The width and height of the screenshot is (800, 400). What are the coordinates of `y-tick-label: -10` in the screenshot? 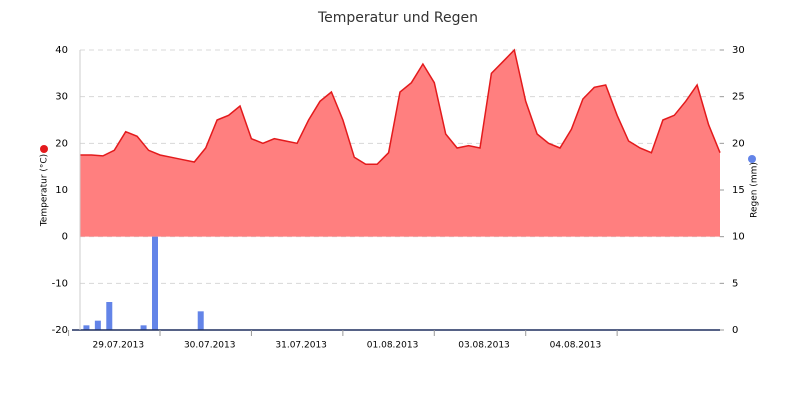 It's located at (60, 283).